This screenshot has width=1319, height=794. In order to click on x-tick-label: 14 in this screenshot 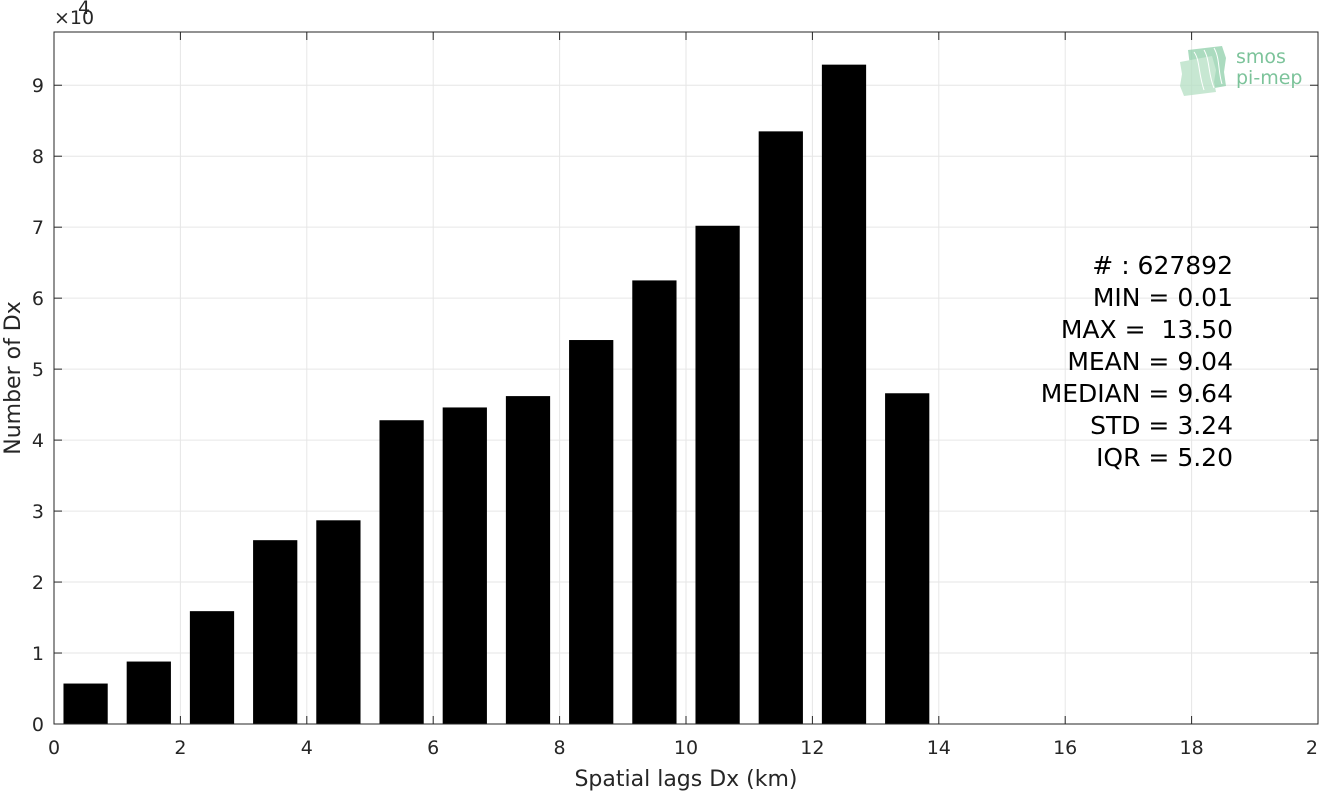, I will do `click(939, 748)`.